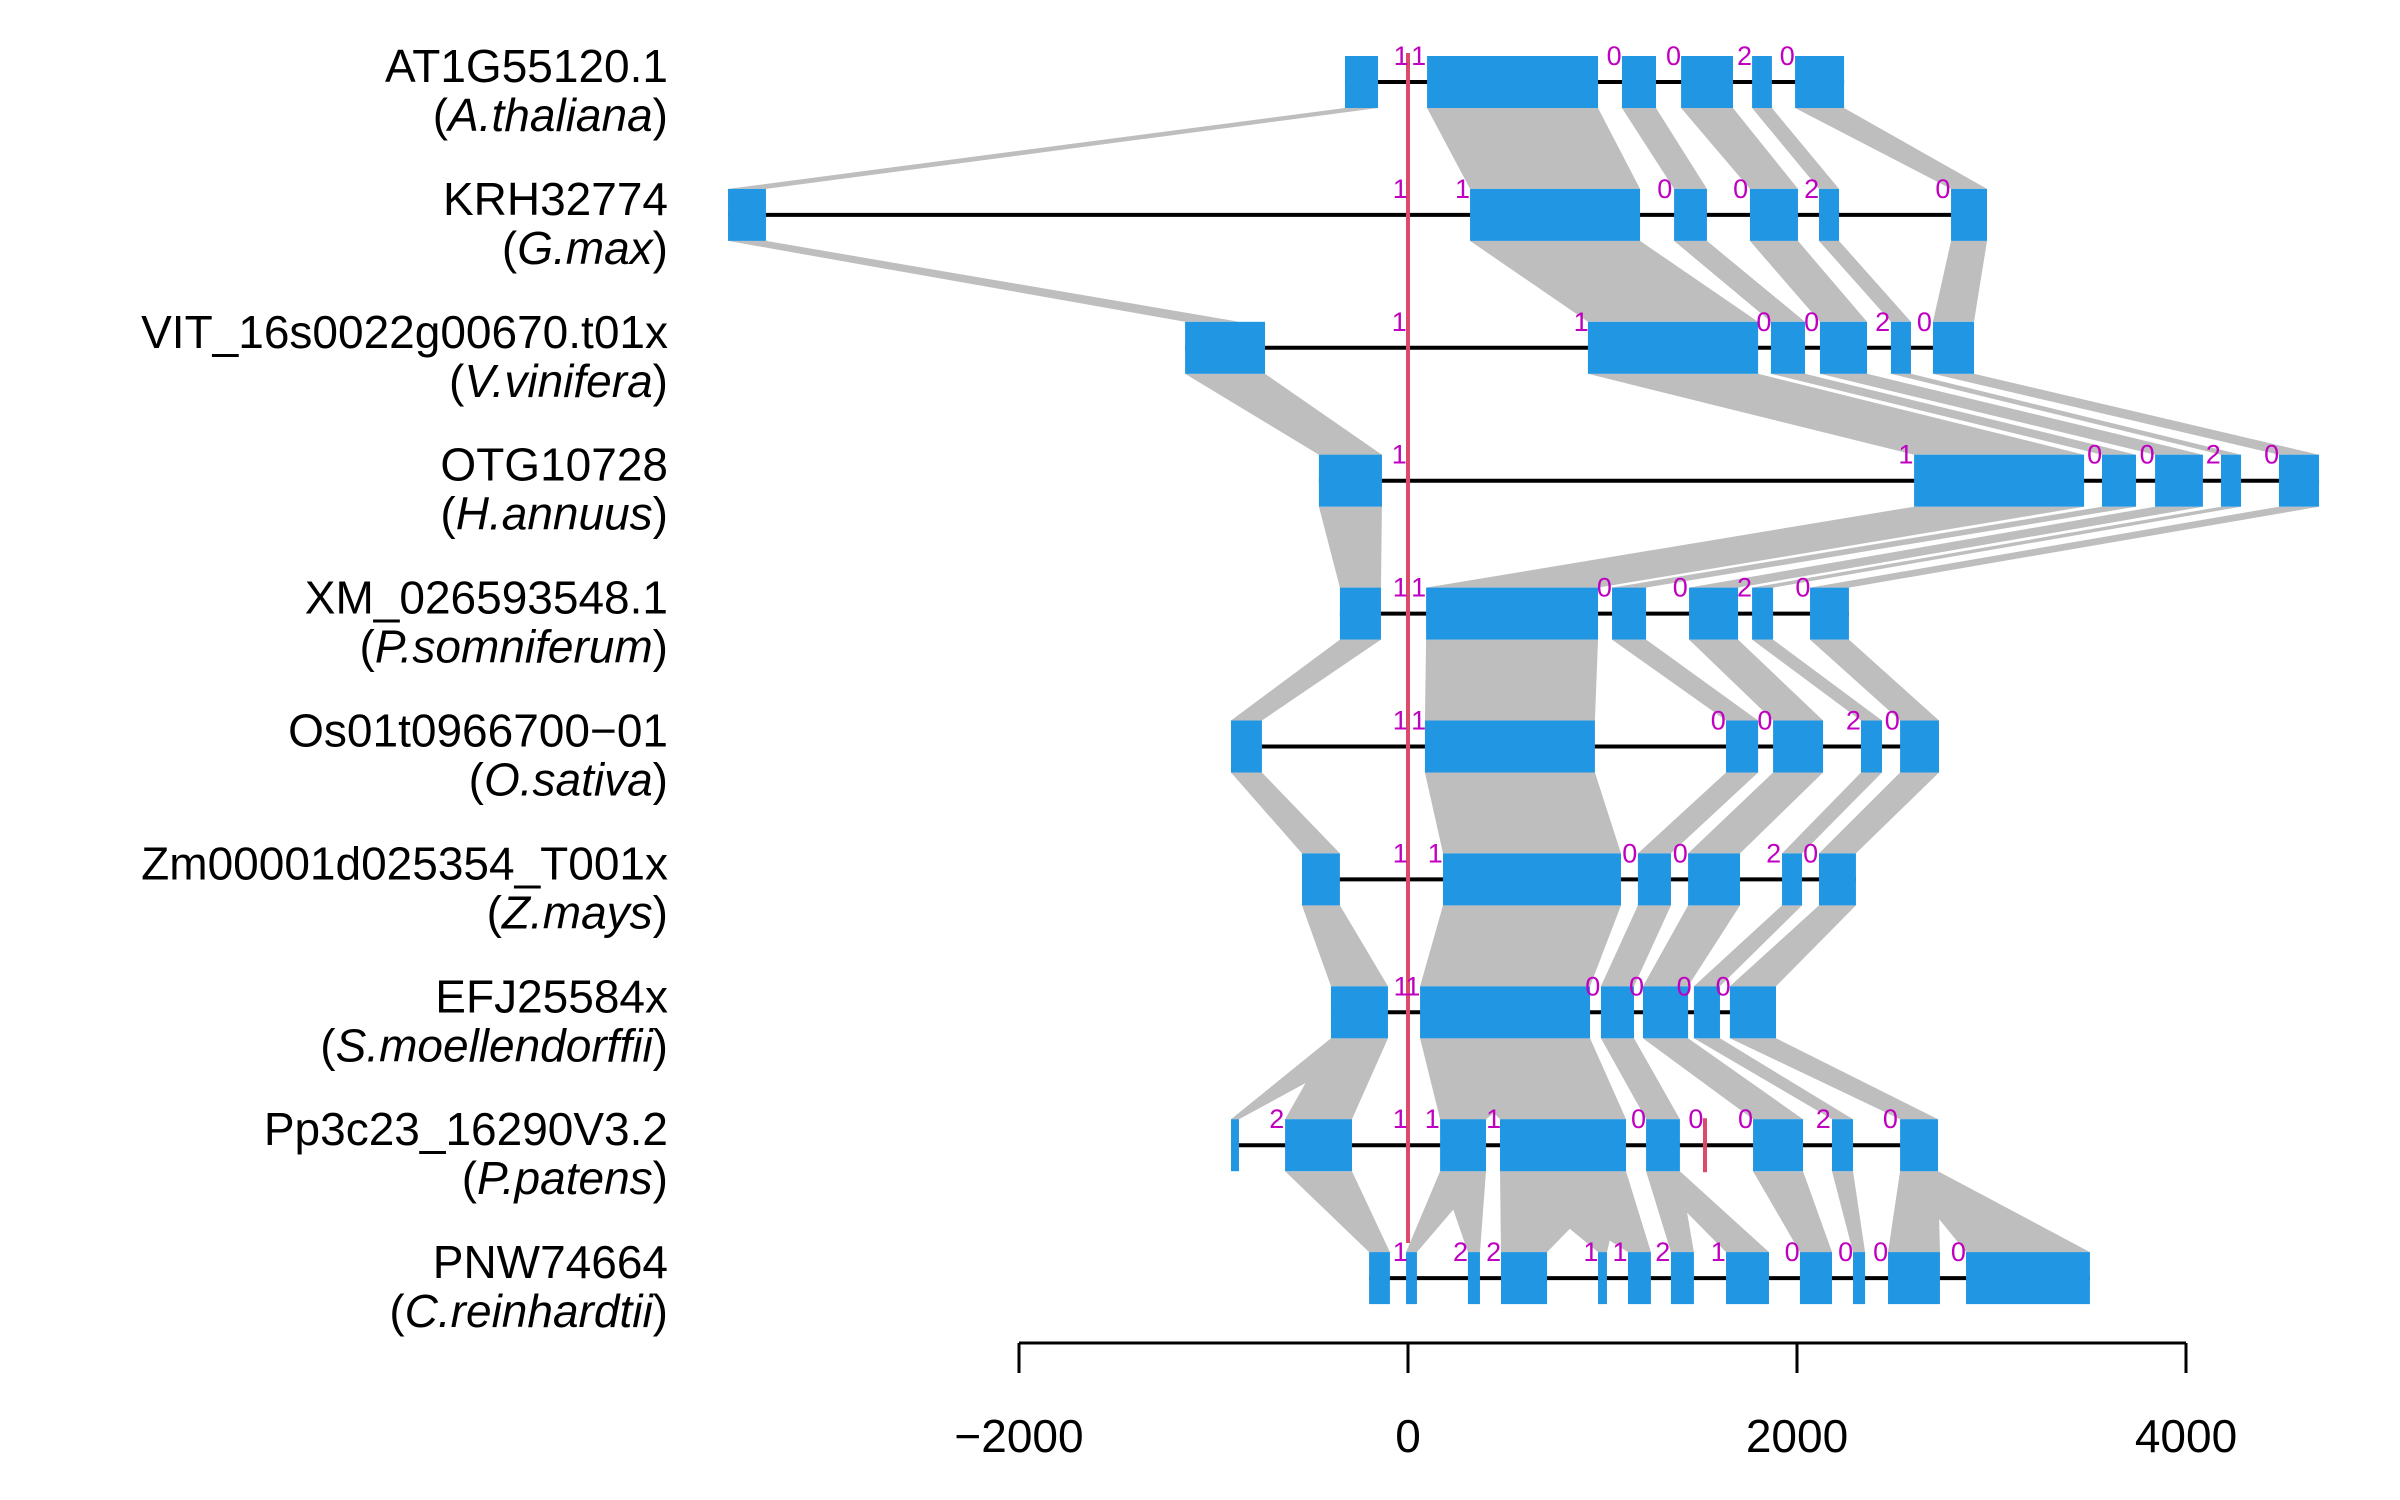 The height and width of the screenshot is (1500, 2400). What do you see at coordinates (514, 647) in the screenshot?
I see `species-label: (P.somniferum)` at bounding box center [514, 647].